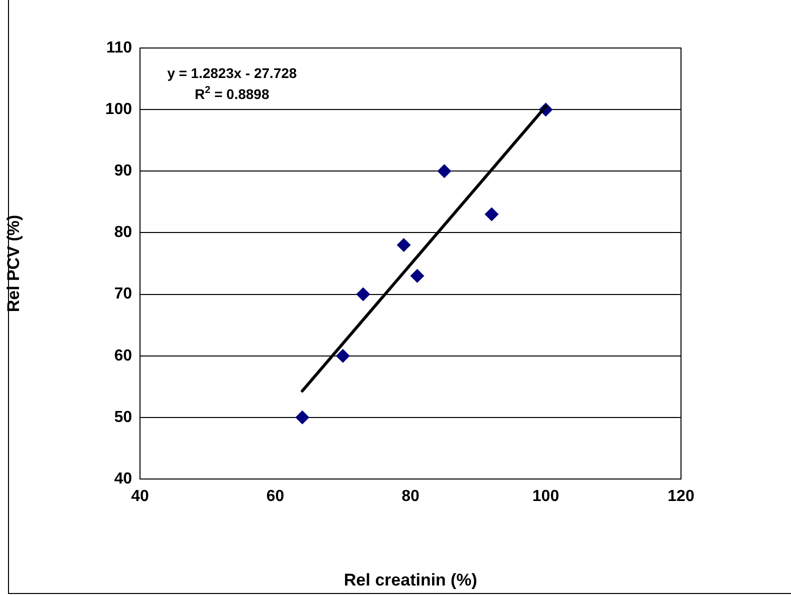 The image size is (791, 595). What do you see at coordinates (119, 47) in the screenshot?
I see `y-tick-label: 110` at bounding box center [119, 47].